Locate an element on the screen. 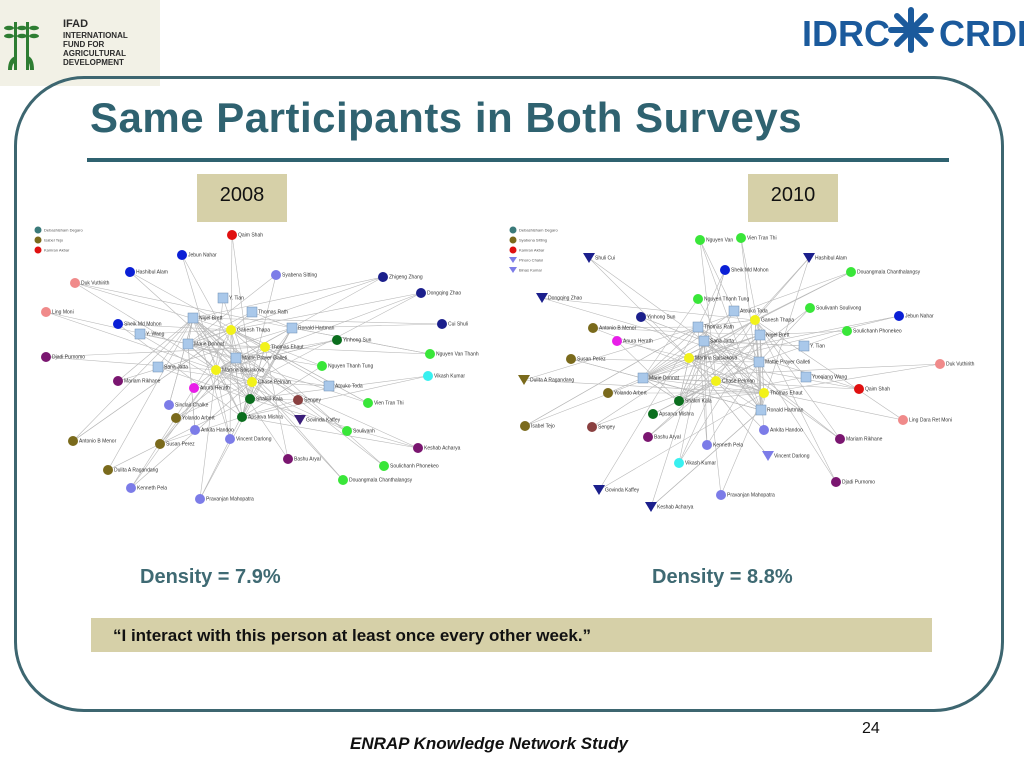 This screenshot has width=1024, height=768. network-node: Duk Vuthirith is located at coordinates (90, 283).